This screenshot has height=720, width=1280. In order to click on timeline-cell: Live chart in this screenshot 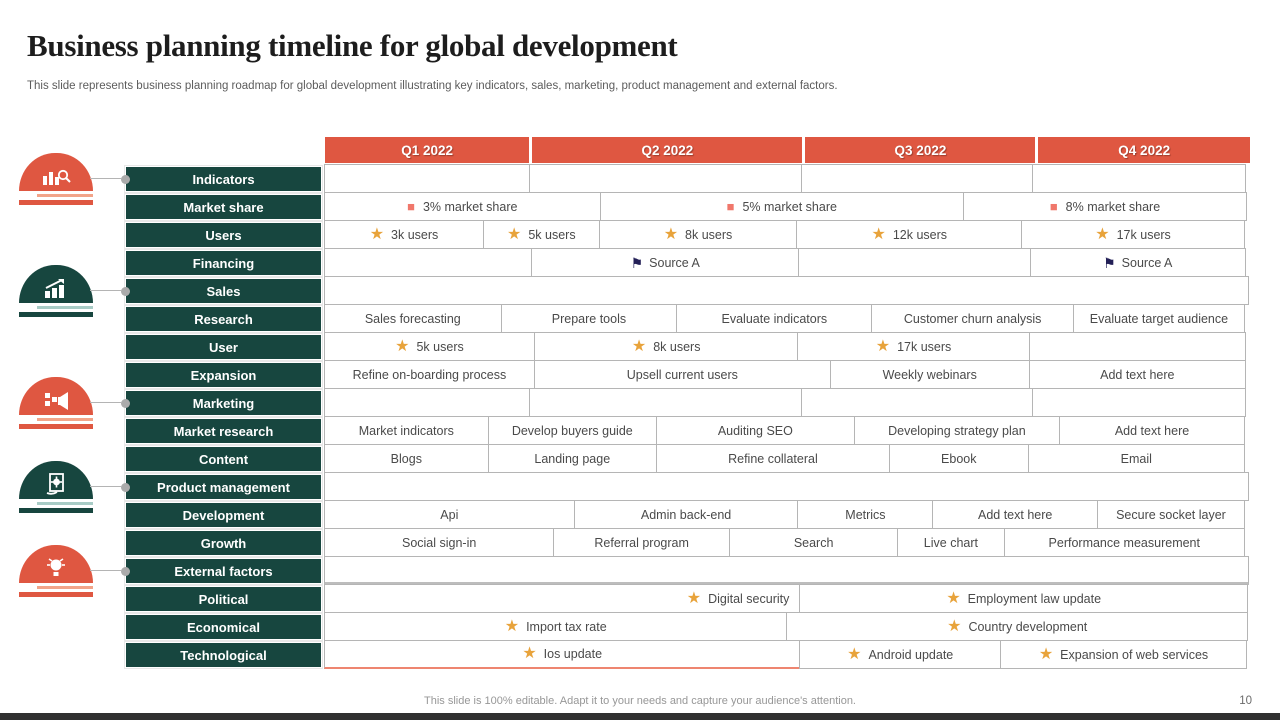, I will do `click(951, 542)`.